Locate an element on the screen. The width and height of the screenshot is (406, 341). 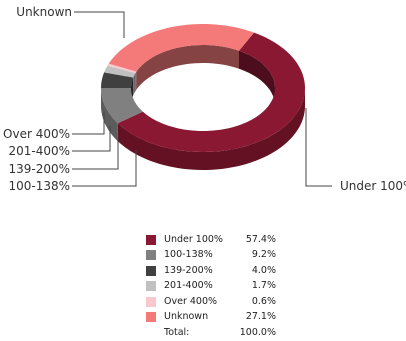
legend-label: 100-138% is located at coordinates (188, 255).